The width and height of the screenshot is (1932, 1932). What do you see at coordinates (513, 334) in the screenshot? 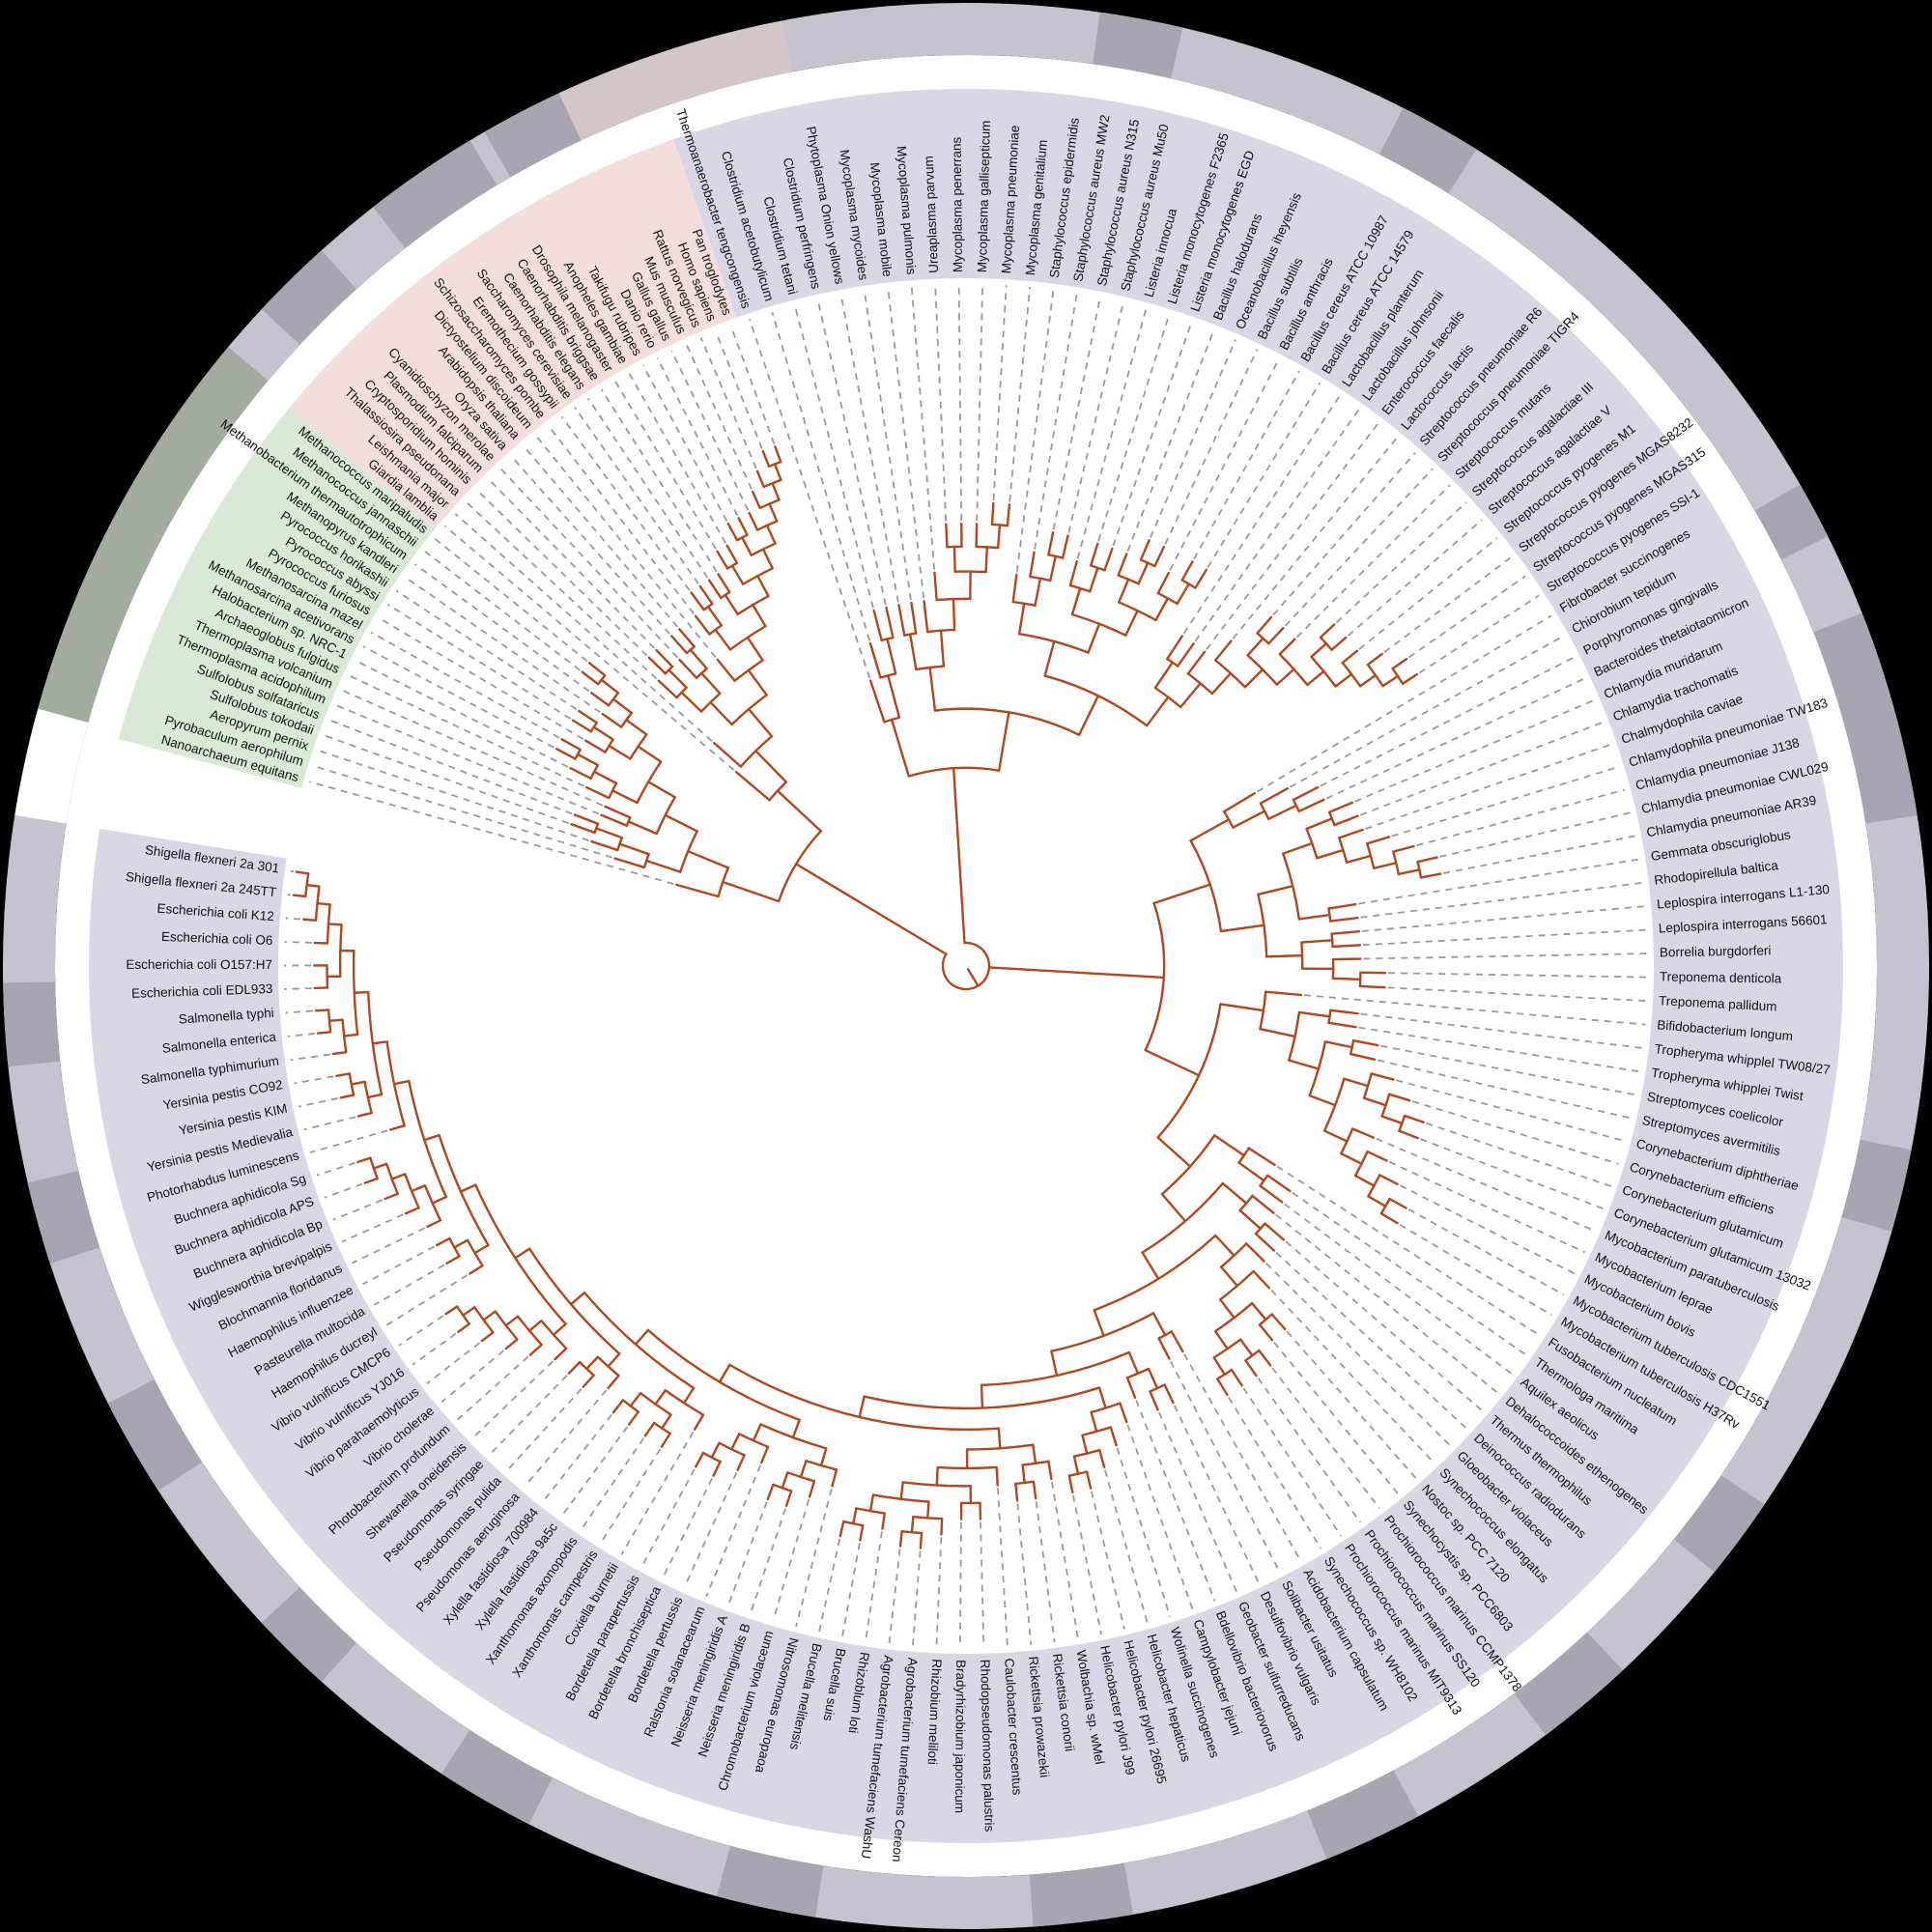
I see `sector-eukaryota` at bounding box center [513, 334].